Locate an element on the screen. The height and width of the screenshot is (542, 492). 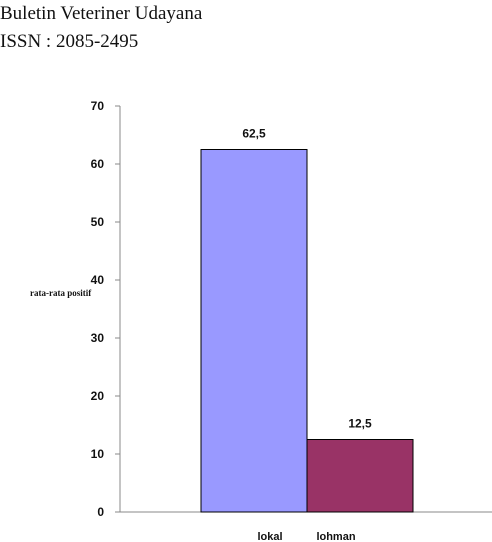
category-labels: lokal lohman is located at coordinates (306, 536).